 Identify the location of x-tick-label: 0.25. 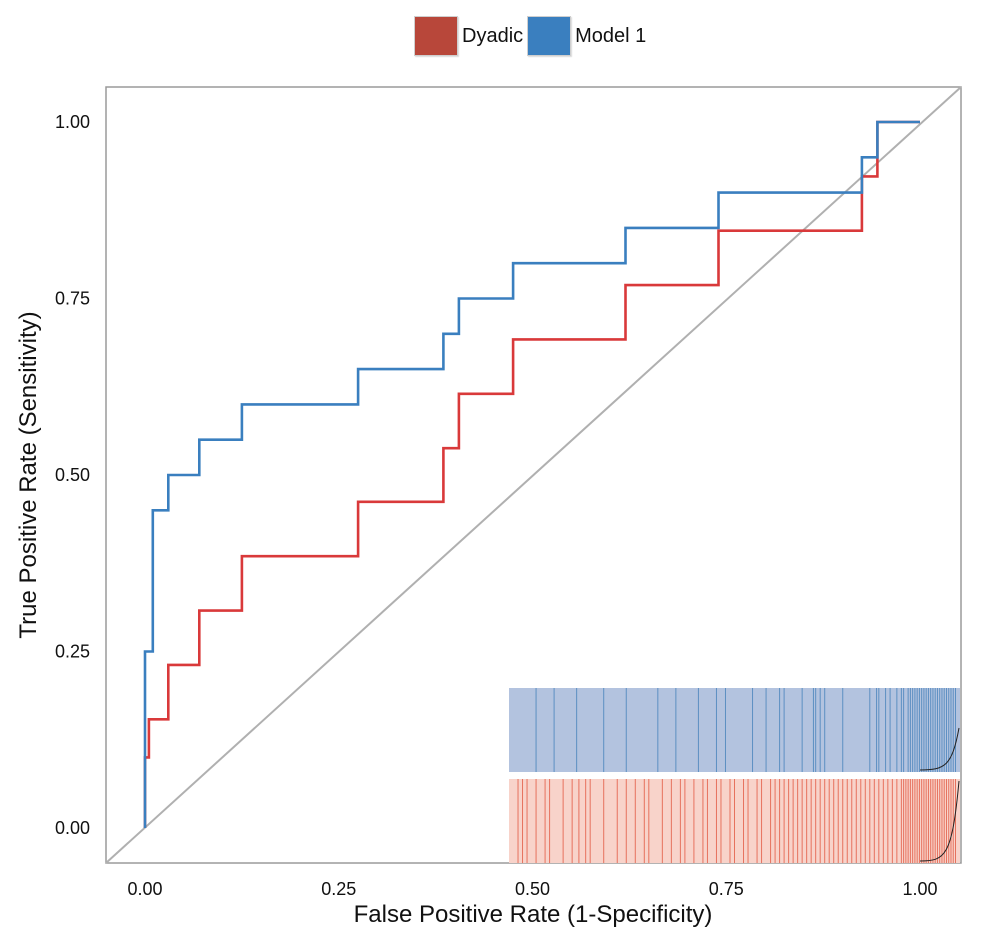
(338, 889).